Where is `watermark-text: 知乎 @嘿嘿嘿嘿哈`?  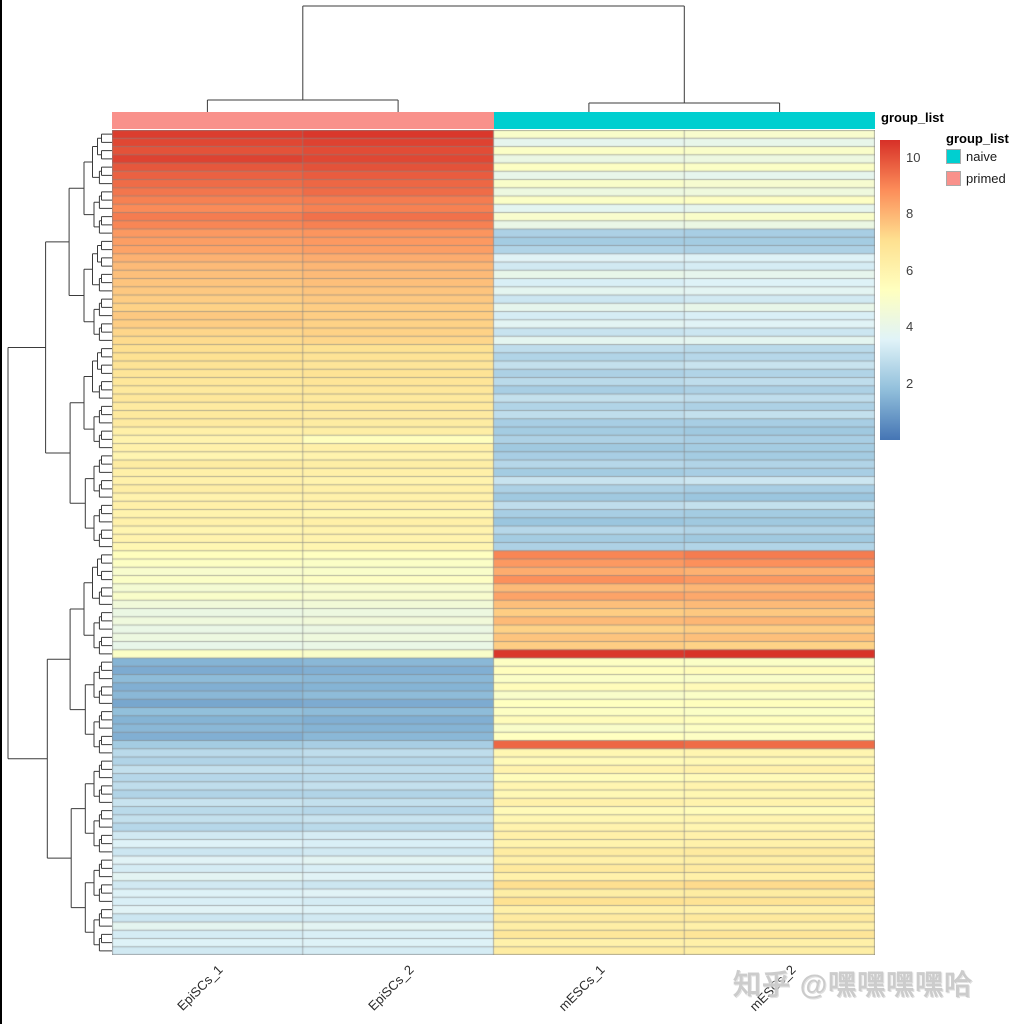 watermark-text: 知乎 @嘿嘿嘿嘿哈 is located at coordinates (853, 984).